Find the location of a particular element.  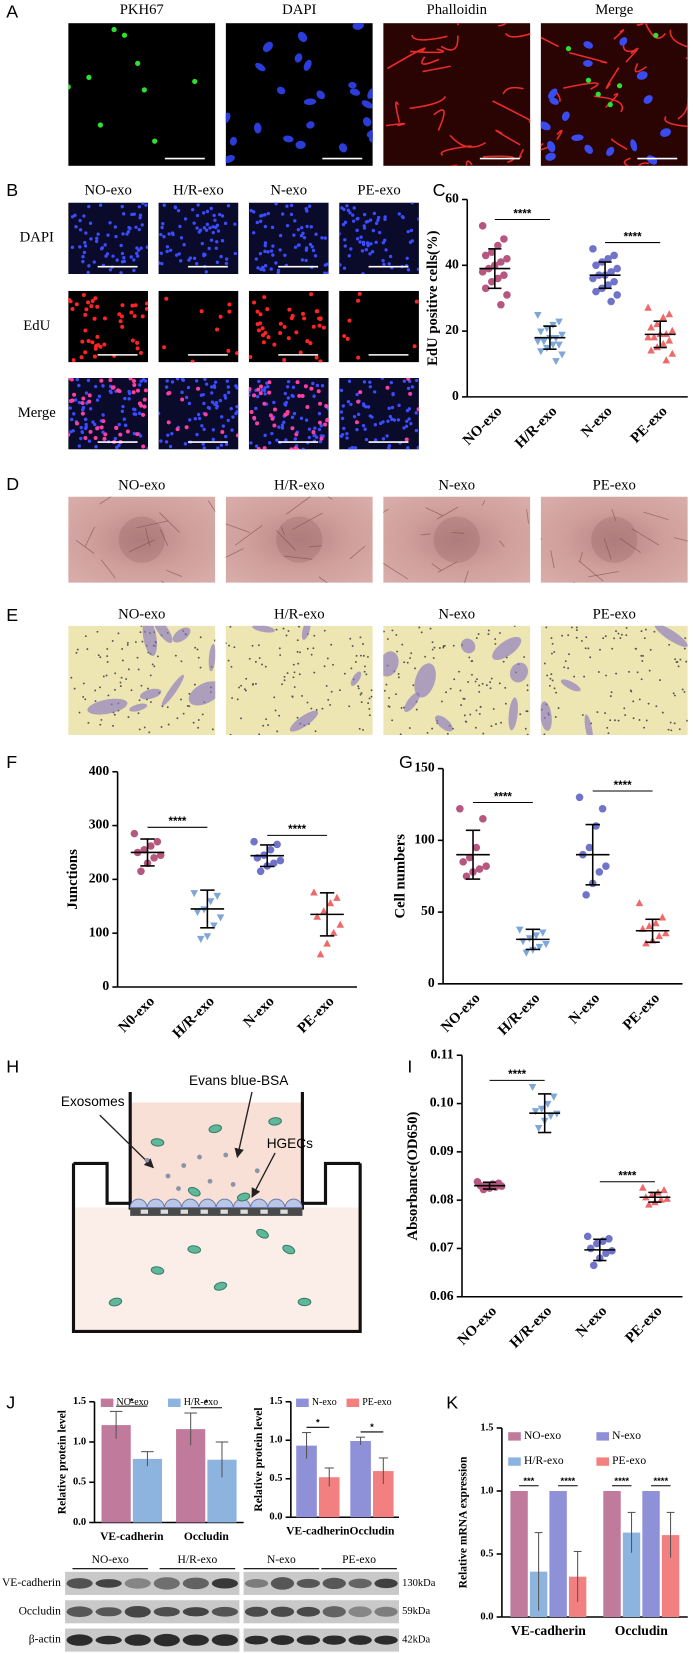

significance-label: * is located at coordinates (132, 1401).